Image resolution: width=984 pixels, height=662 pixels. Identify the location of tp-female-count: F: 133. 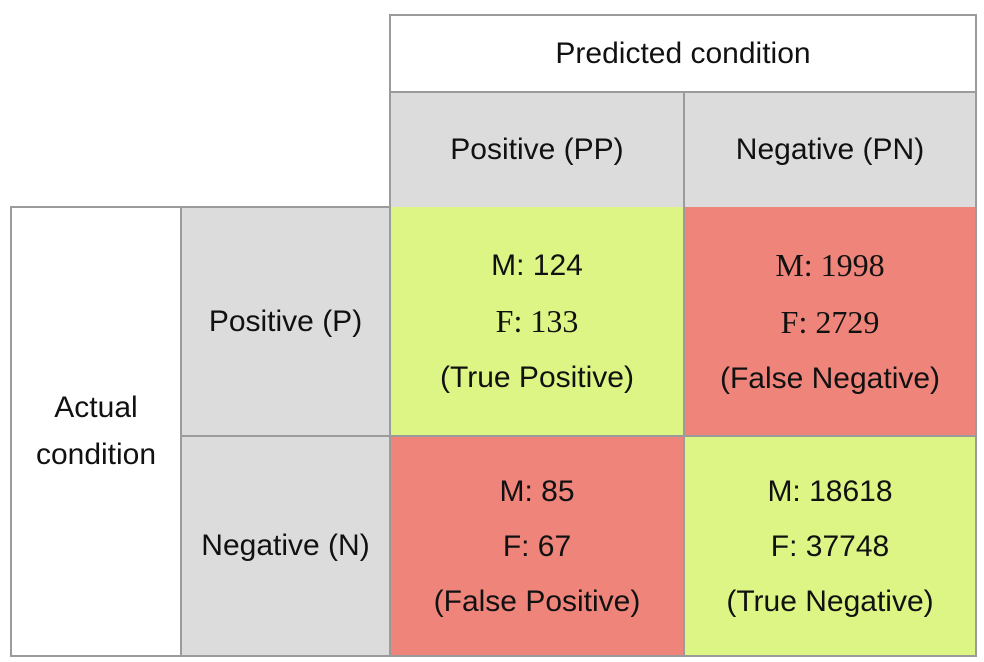
(537, 320).